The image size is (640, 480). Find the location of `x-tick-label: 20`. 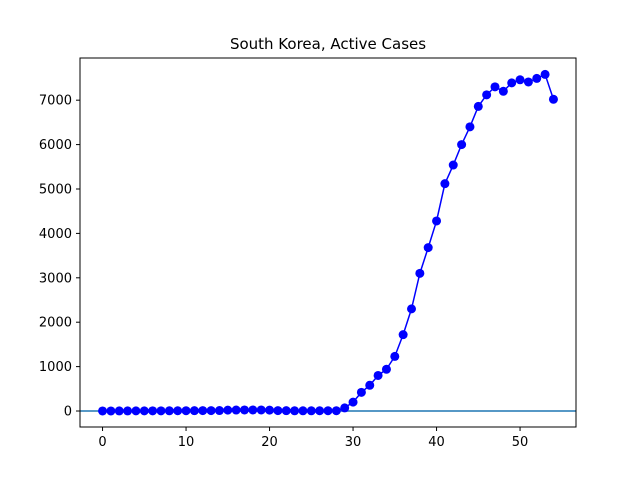

x-tick-label: 20 is located at coordinates (269, 442).